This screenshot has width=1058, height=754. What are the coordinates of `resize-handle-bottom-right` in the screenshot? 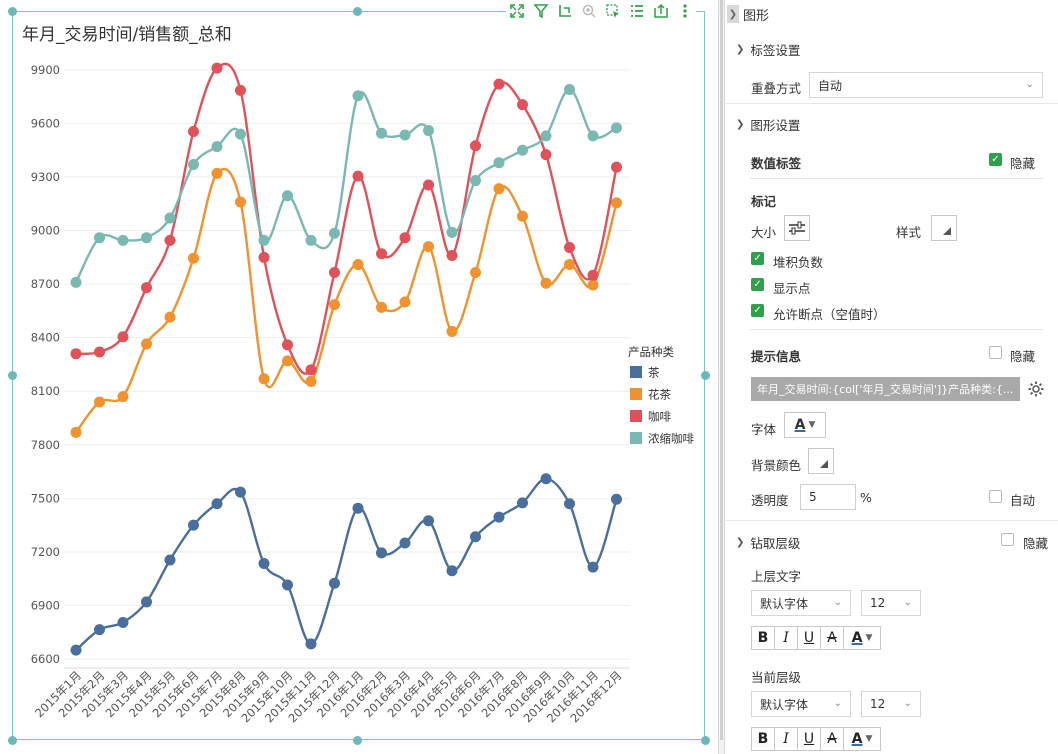 It's located at (705, 740).